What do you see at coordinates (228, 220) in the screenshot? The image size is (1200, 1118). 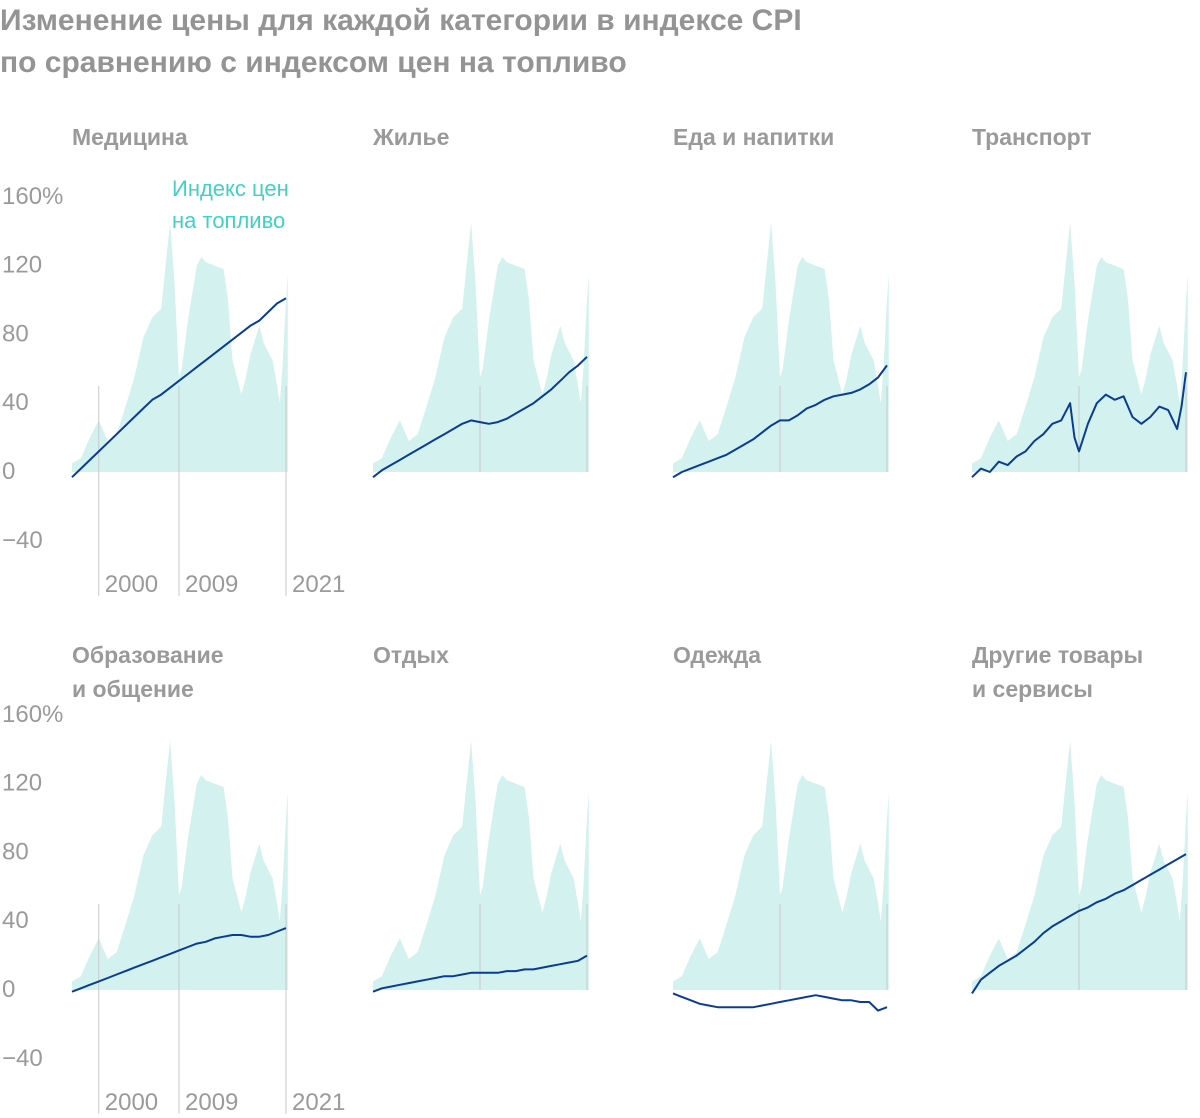 I see `legend-label: на топливо` at bounding box center [228, 220].